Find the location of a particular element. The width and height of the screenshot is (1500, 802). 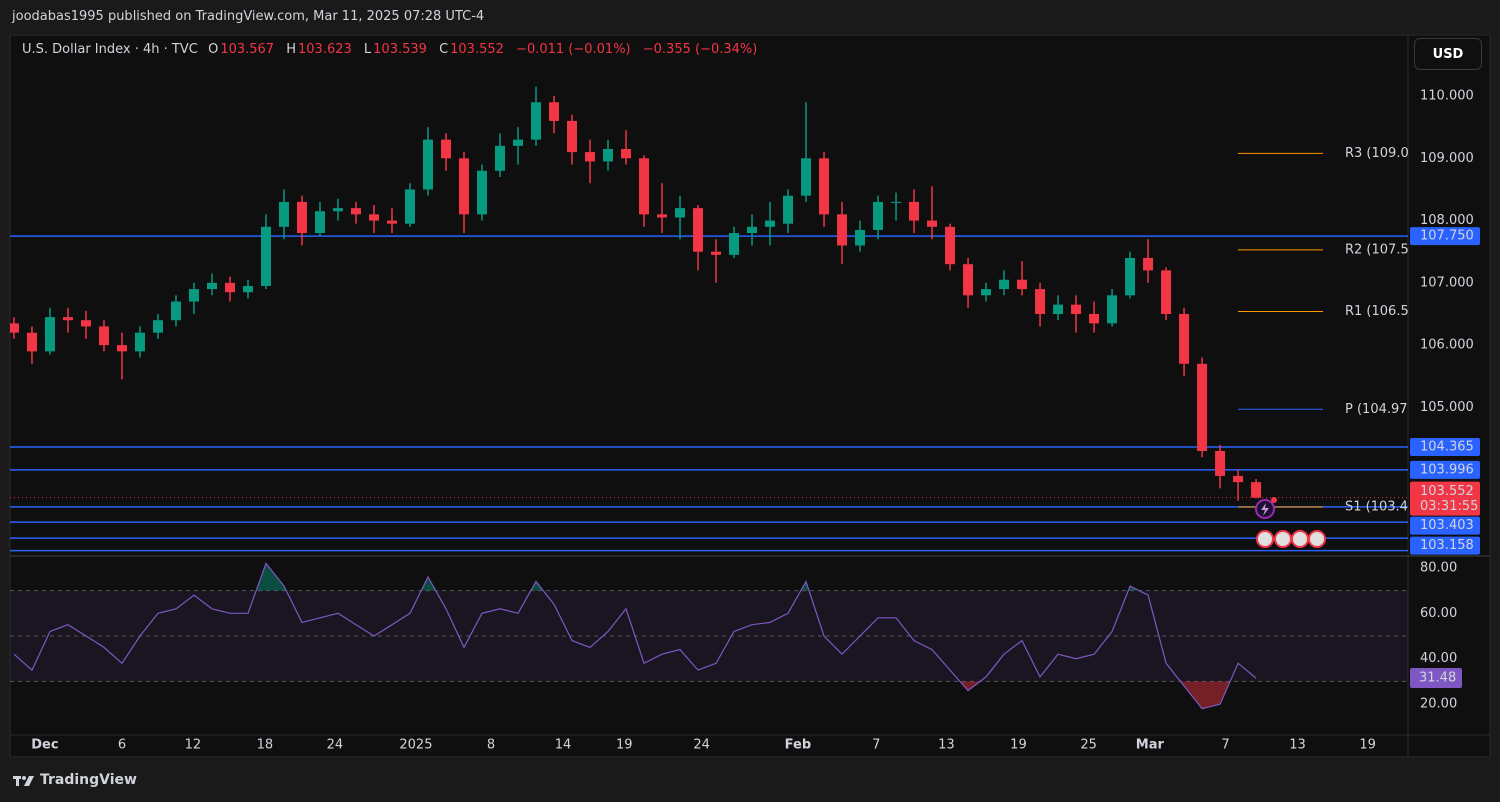

countdown: 03:31:55 is located at coordinates (1449, 506).